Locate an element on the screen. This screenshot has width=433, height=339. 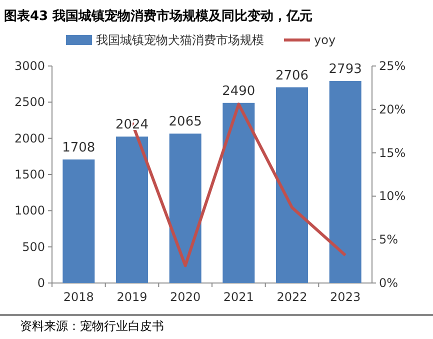
legend-label: yoy is located at coordinates (325, 40).